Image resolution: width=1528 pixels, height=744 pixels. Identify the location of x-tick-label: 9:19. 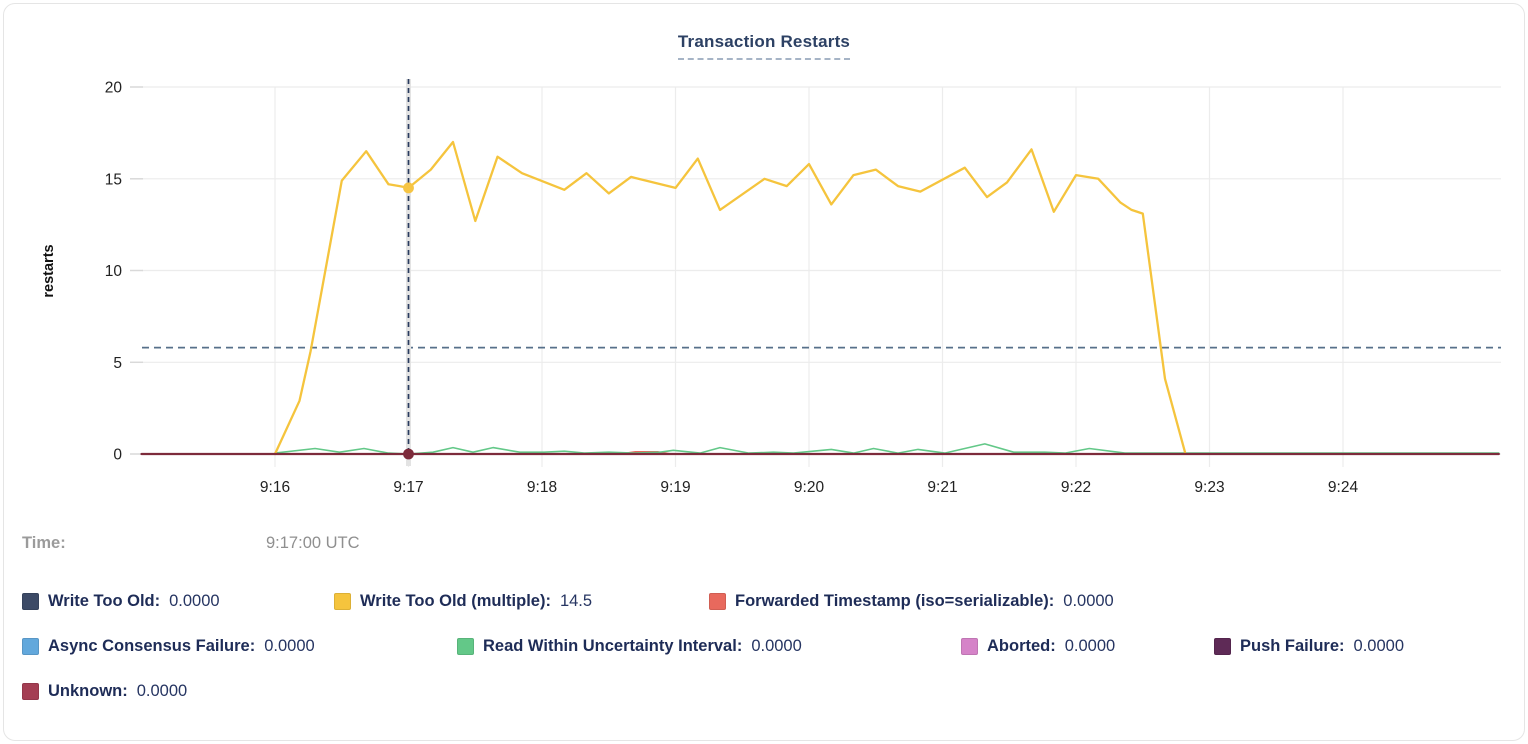
(675, 486).